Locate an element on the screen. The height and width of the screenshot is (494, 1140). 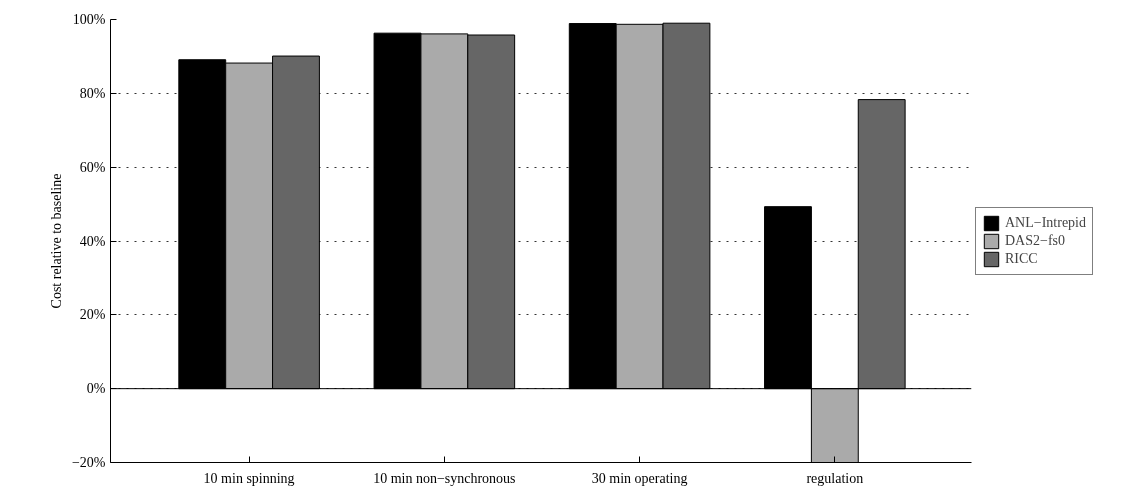
x-tick-label: 10 min non−synchronous is located at coordinates (444, 478).